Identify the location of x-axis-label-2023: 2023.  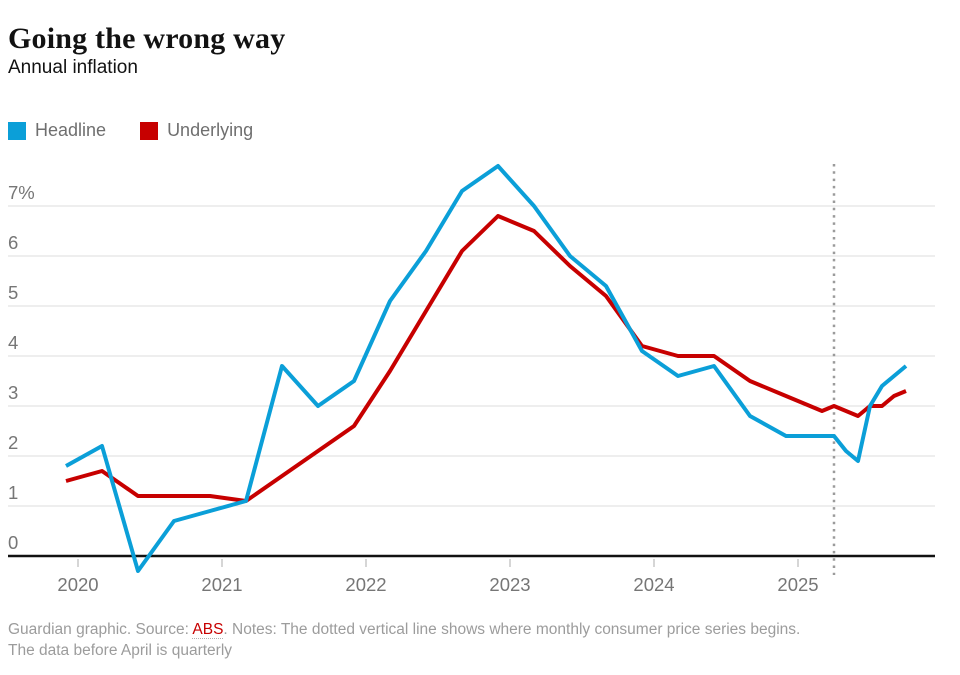
(509, 584).